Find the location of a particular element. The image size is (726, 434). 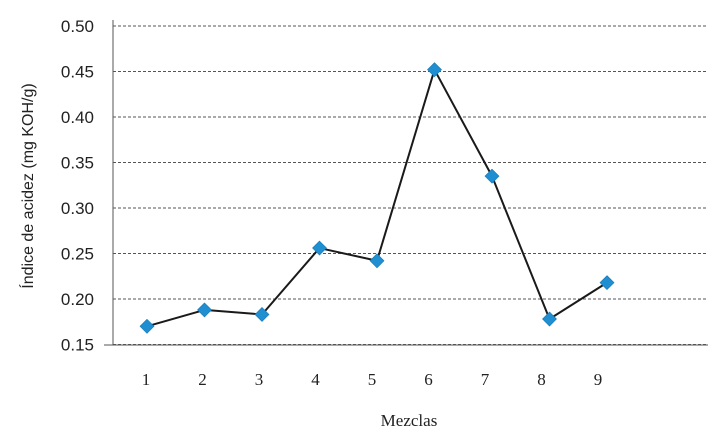

y-tick-label: 0.45 is located at coordinates (77, 72).